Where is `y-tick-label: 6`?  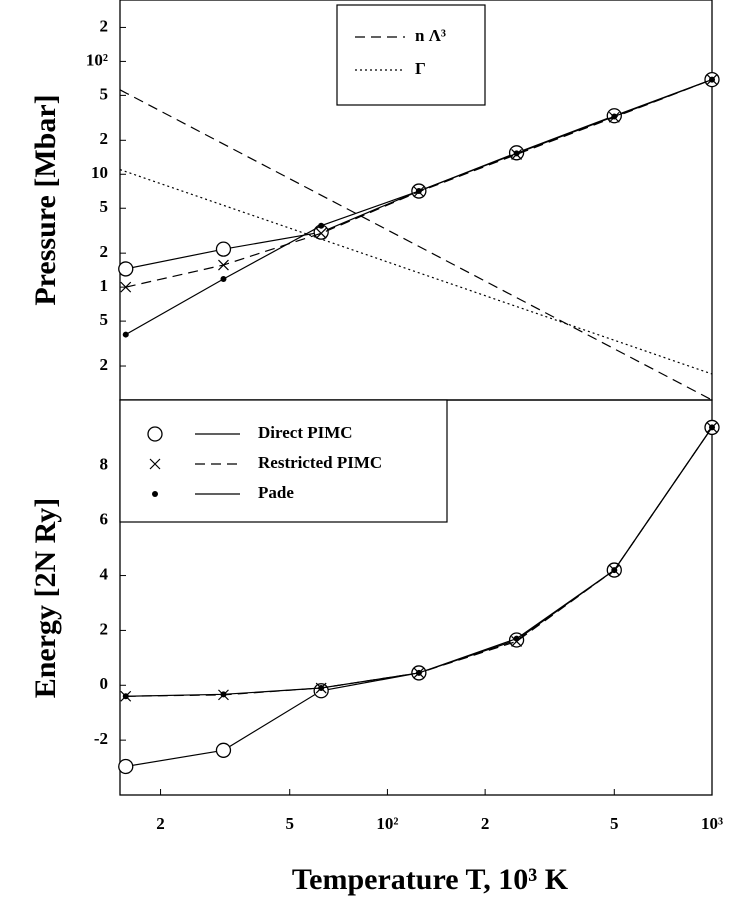
y-tick-label: 6 is located at coordinates (104, 519).